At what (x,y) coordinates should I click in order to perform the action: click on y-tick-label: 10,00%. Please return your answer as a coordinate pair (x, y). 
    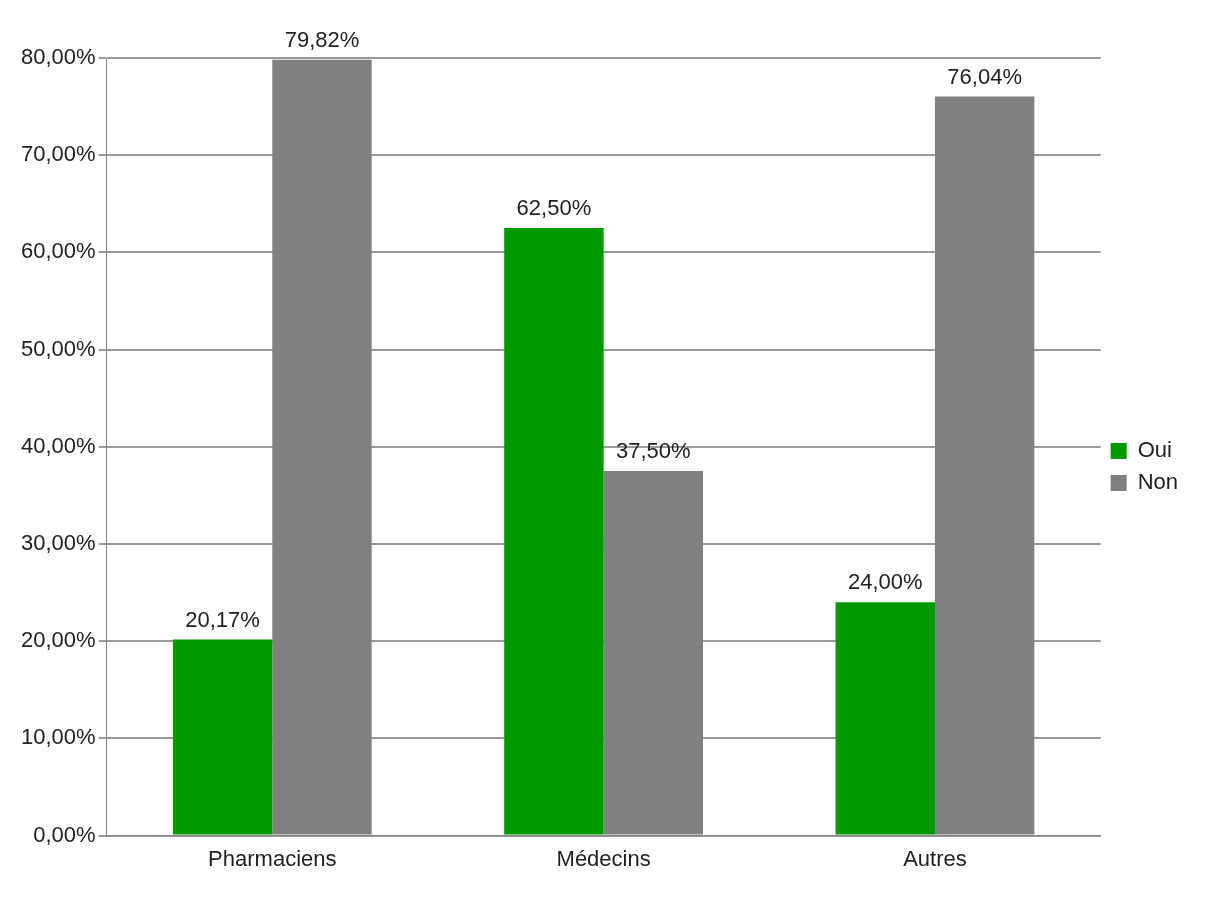
    Looking at the image, I should click on (58, 737).